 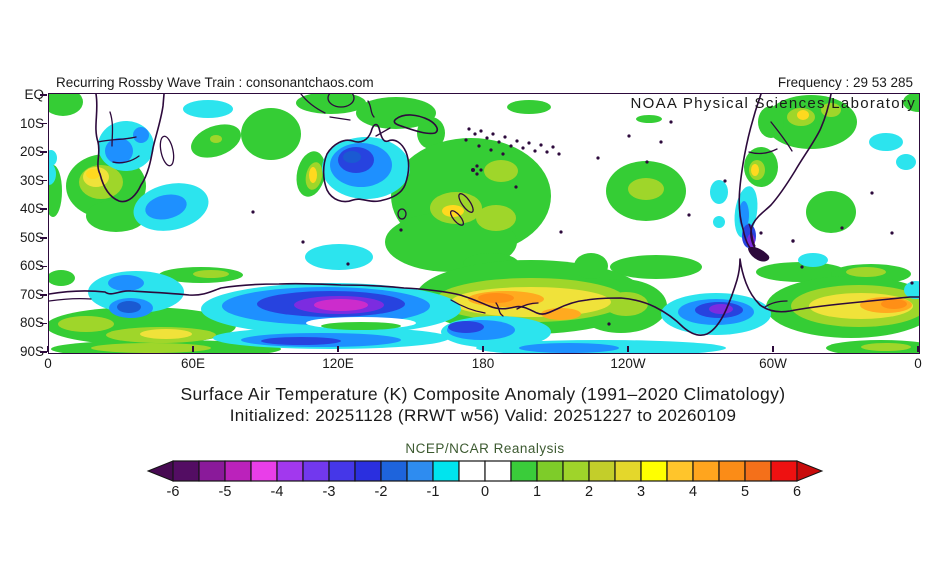 What do you see at coordinates (485, 448) in the screenshot?
I see `colorbar-title: NCEP/NCAR Reanalysis` at bounding box center [485, 448].